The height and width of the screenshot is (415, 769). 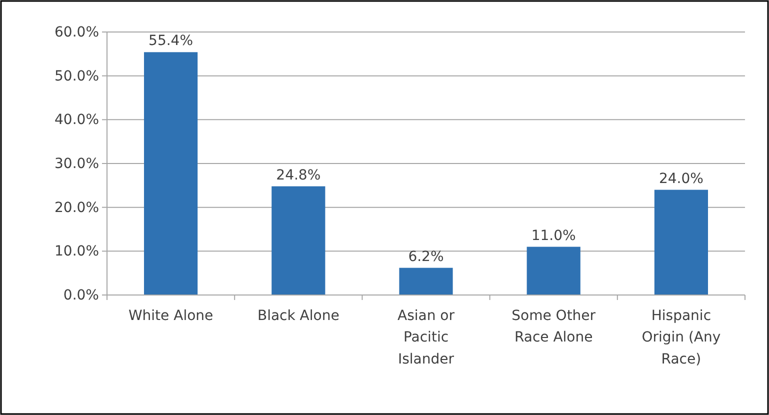 I want to click on data-label: 6.2%, so click(x=426, y=256).